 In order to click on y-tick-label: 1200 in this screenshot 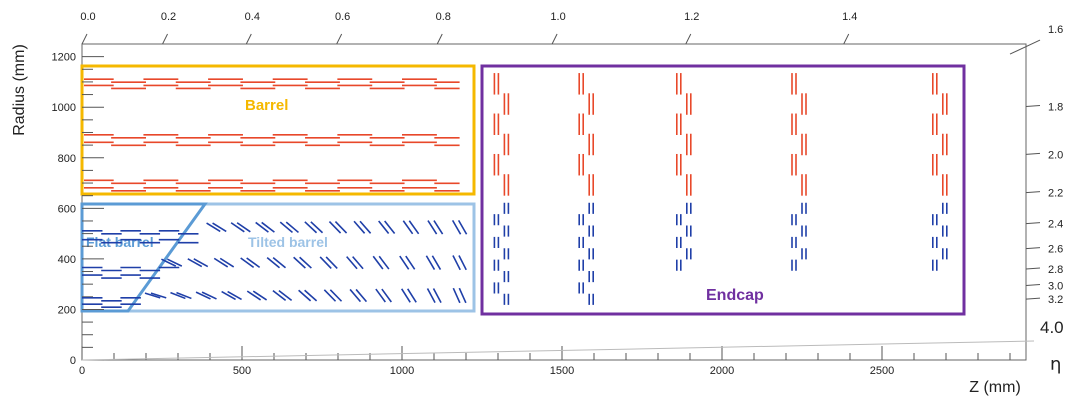, I will do `click(64, 58)`.